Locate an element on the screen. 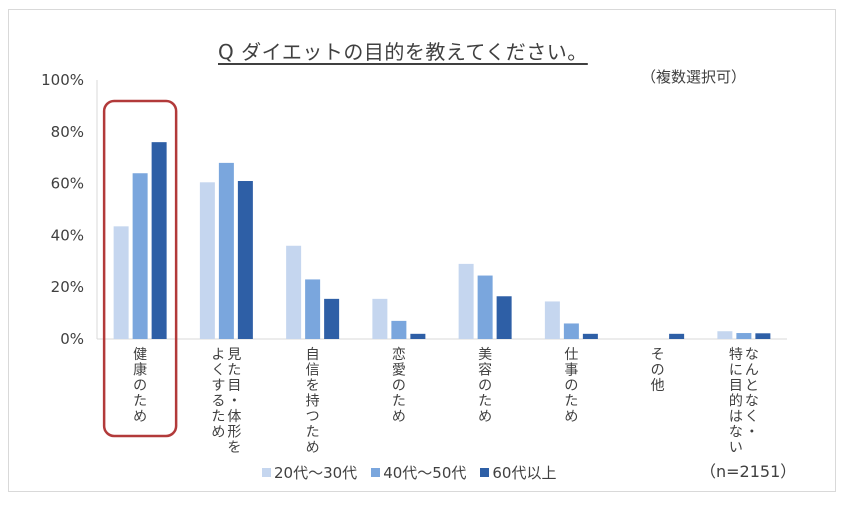  legend-item-2: 60代以上 is located at coordinates (518, 472).